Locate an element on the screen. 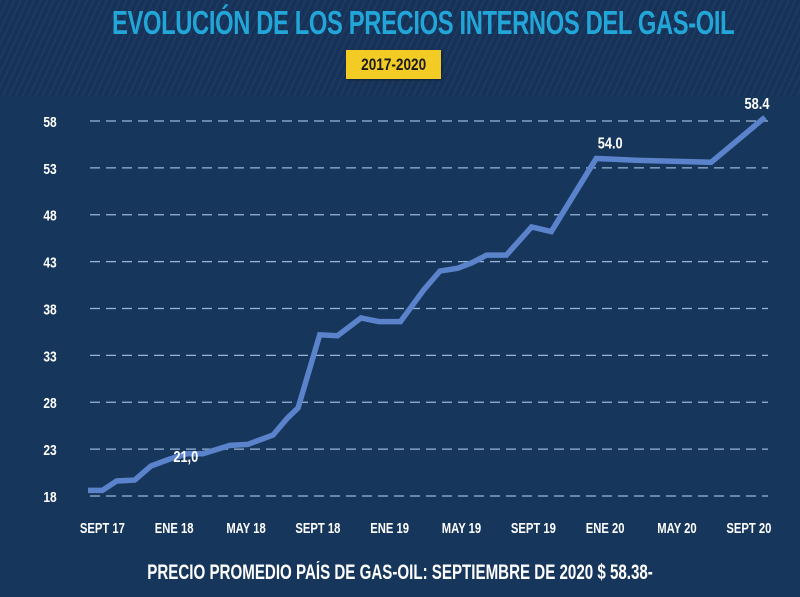 This screenshot has width=800, height=597. x-tick-label: SEPT 17 is located at coordinates (102, 527).